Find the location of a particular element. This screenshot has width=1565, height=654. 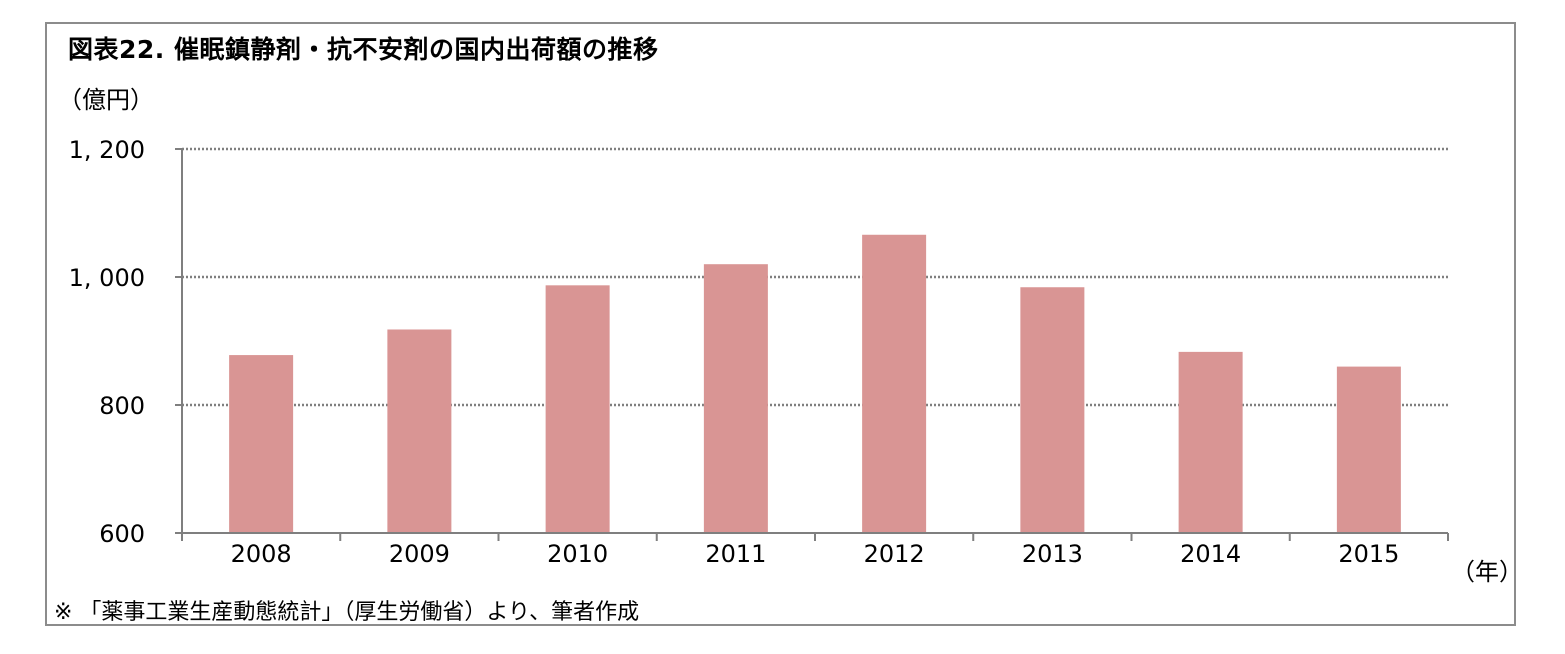

x-tick-label-2012: 2012 is located at coordinates (894, 554).